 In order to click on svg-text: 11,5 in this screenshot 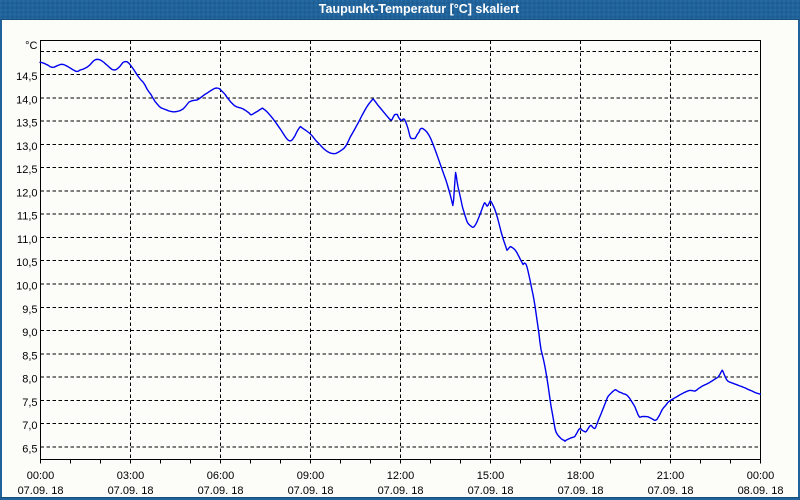, I will do `click(27, 217)`.